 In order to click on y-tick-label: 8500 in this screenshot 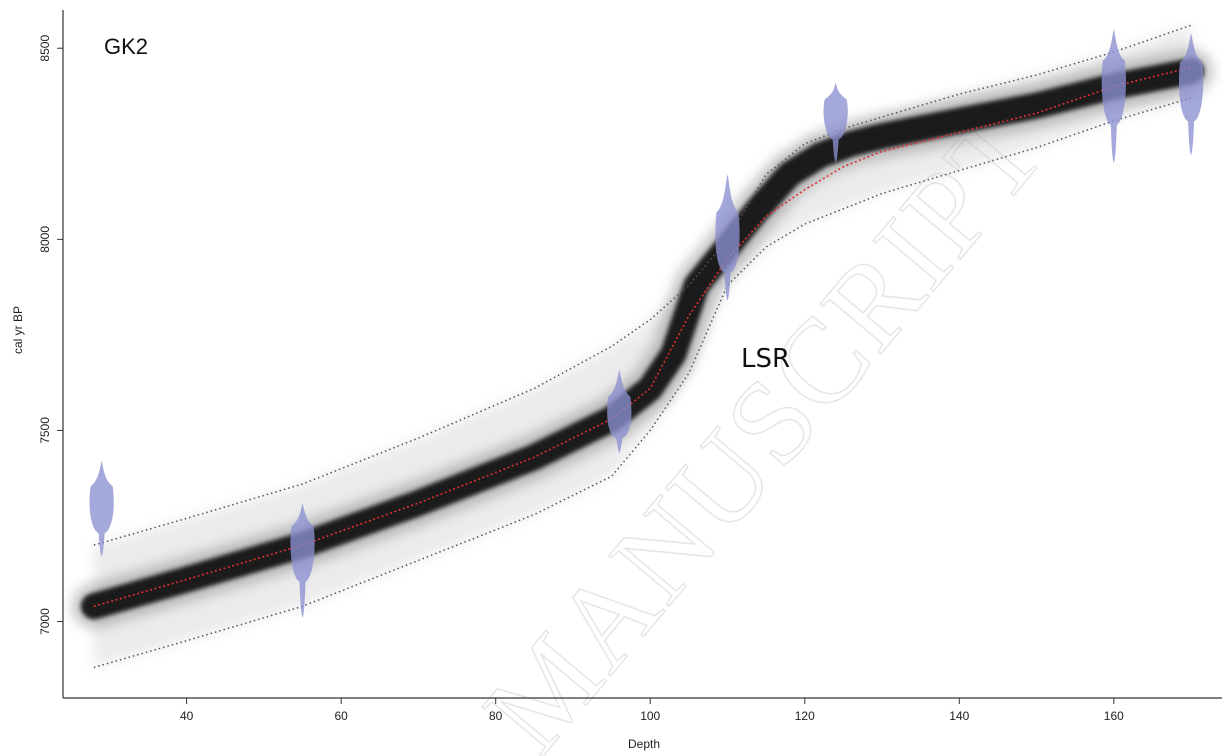, I will do `click(45, 48)`.